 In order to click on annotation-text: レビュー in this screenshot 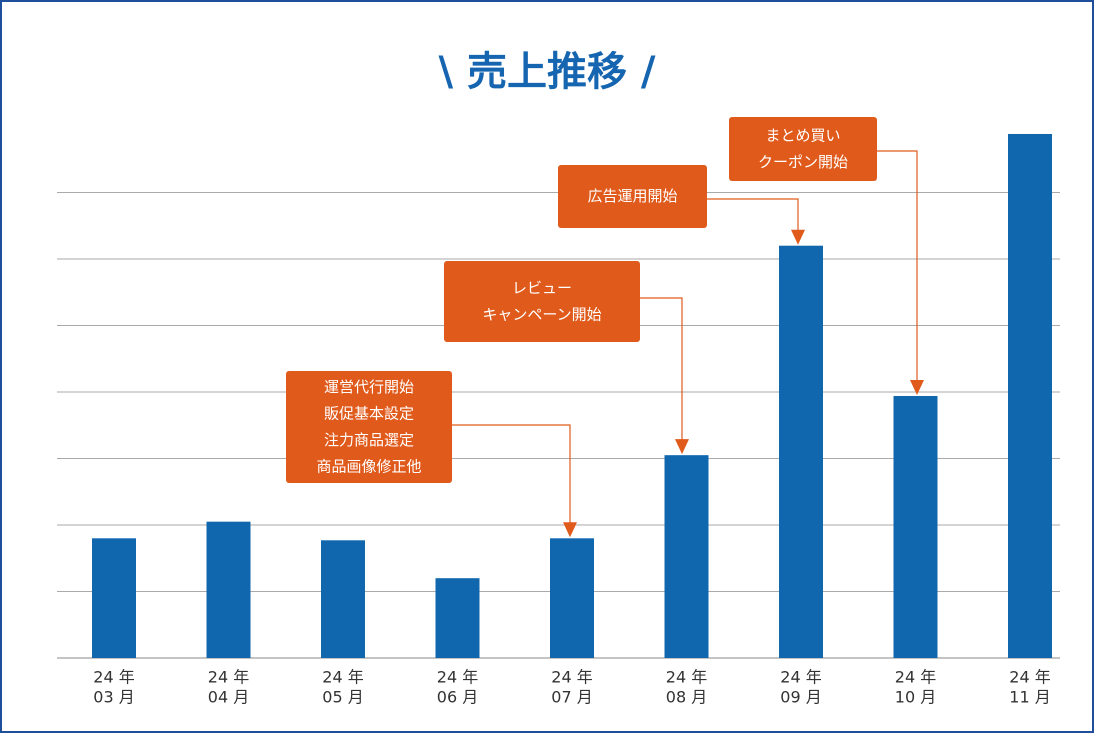, I will do `click(542, 288)`.